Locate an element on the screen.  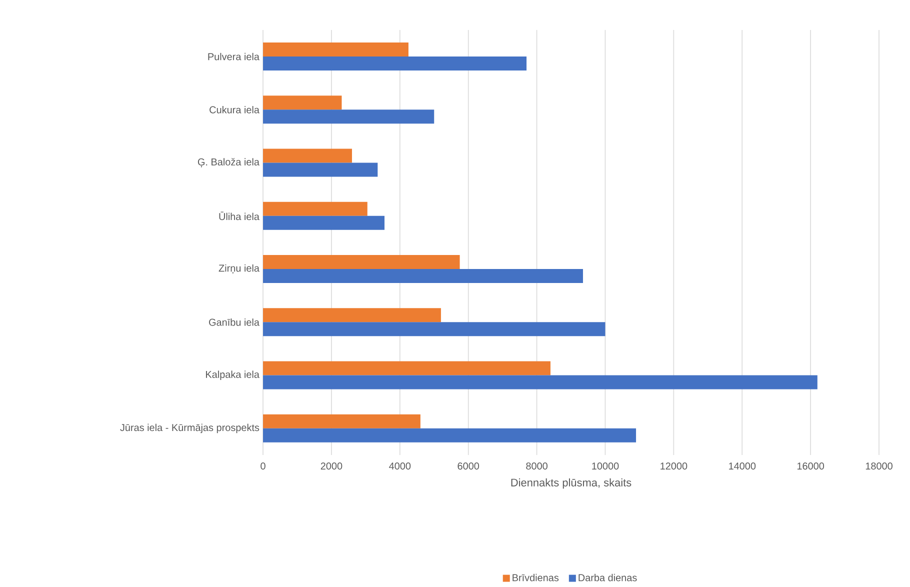
x-axis-title: Diennakts plūsma, skaits is located at coordinates (571, 483).